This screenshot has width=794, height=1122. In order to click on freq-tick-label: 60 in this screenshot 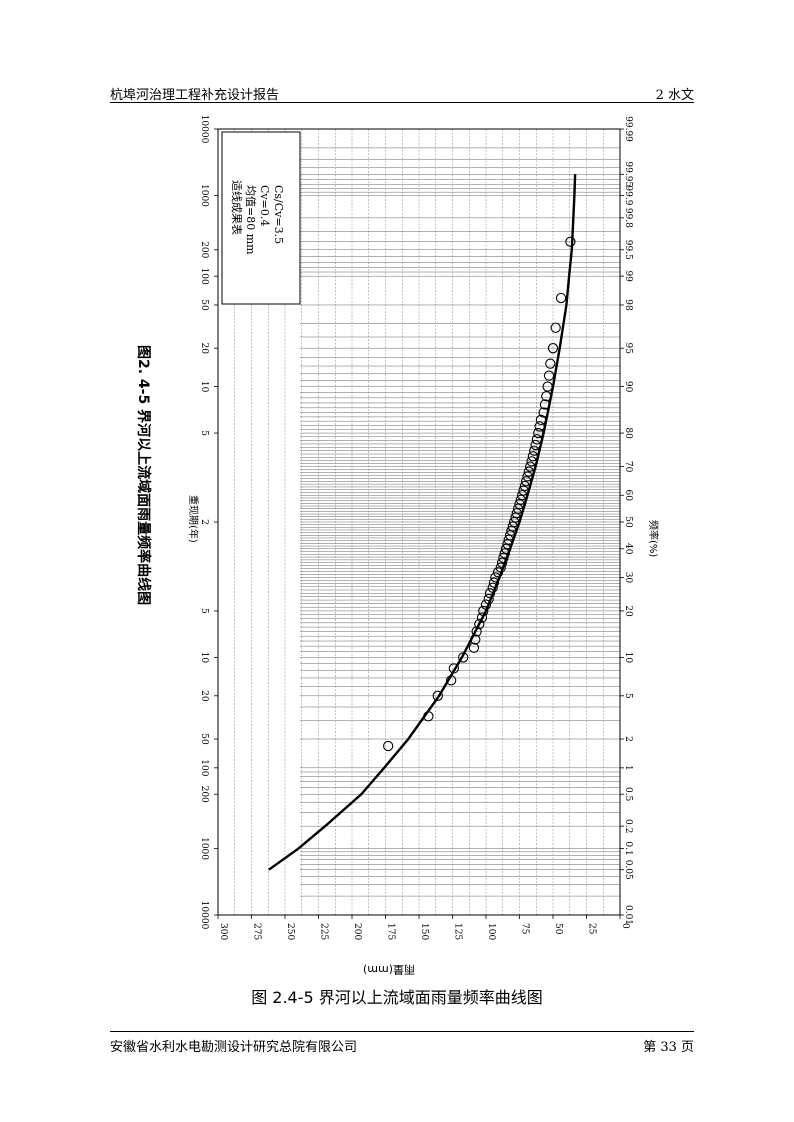, I will do `click(628, 496)`.